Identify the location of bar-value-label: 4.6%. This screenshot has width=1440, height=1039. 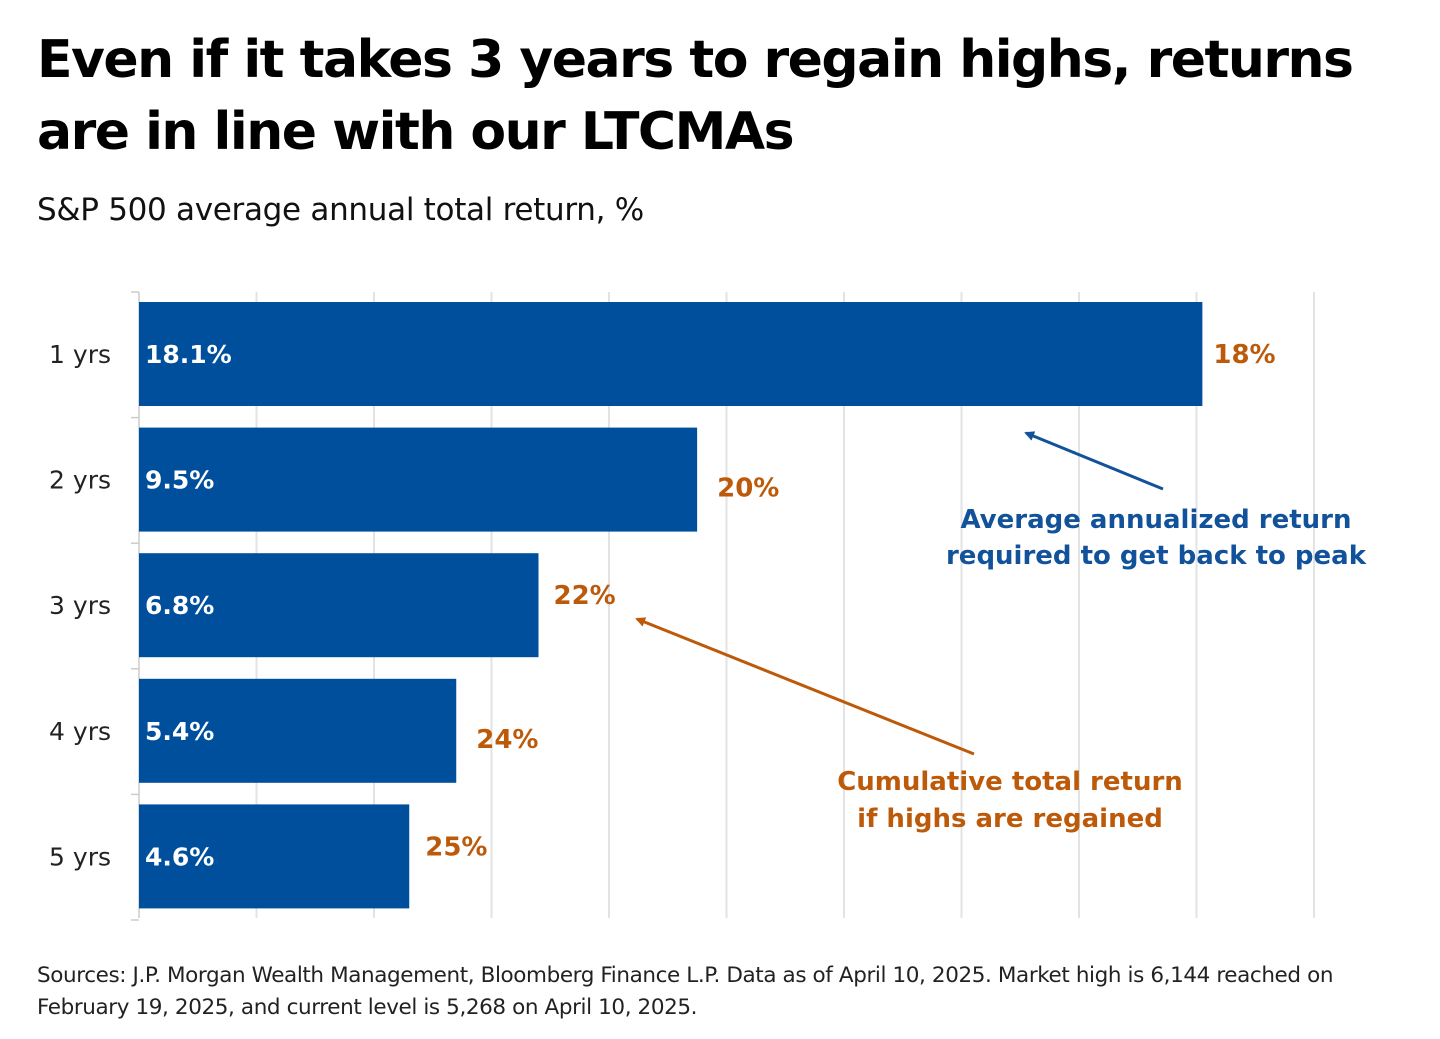
(179, 856).